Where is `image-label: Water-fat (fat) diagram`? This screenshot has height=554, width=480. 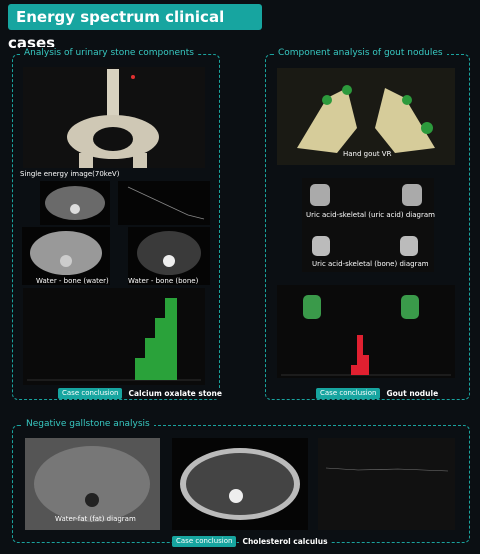
image-label: Water-fat (fat) diagram is located at coordinates (95, 519).